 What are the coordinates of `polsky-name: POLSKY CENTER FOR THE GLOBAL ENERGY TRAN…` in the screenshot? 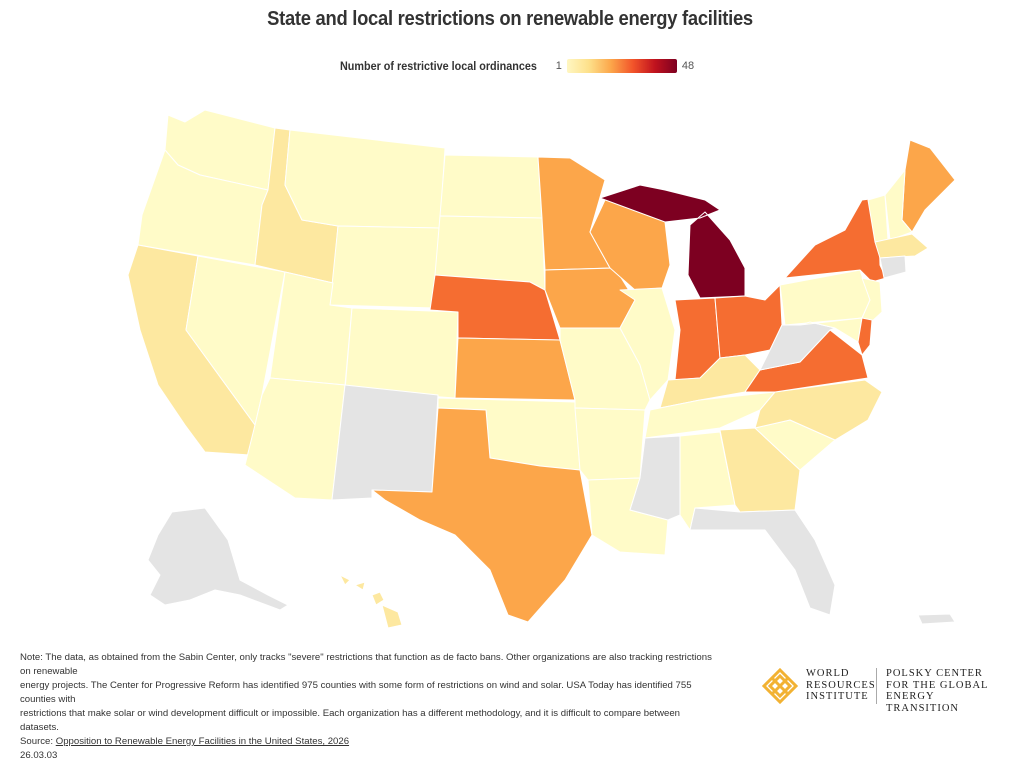 It's located at (937, 691).